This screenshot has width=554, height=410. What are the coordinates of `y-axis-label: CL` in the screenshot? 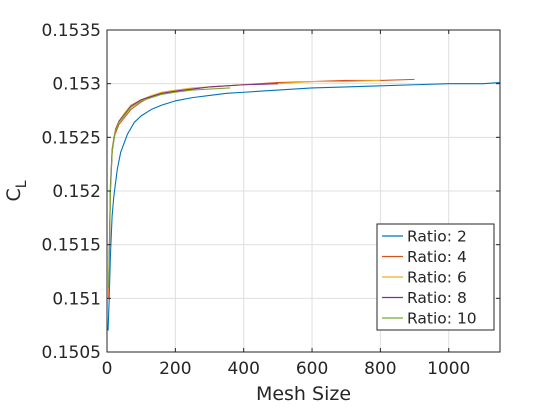 It's located at (16, 190).